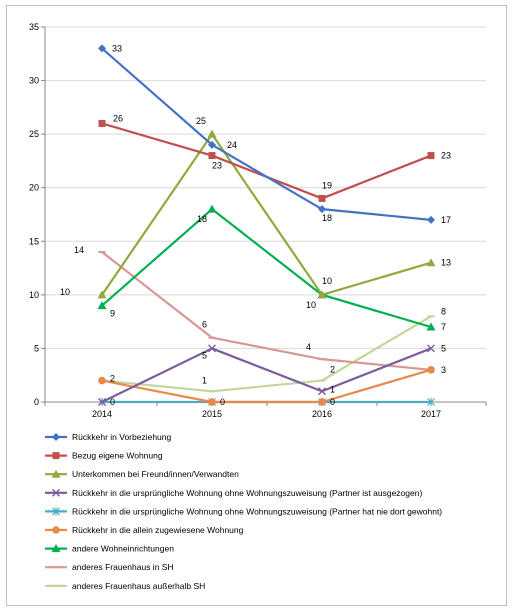 The image size is (513, 613). Describe the element at coordinates (201, 121) in the screenshot. I see `data-label: 25` at that location.